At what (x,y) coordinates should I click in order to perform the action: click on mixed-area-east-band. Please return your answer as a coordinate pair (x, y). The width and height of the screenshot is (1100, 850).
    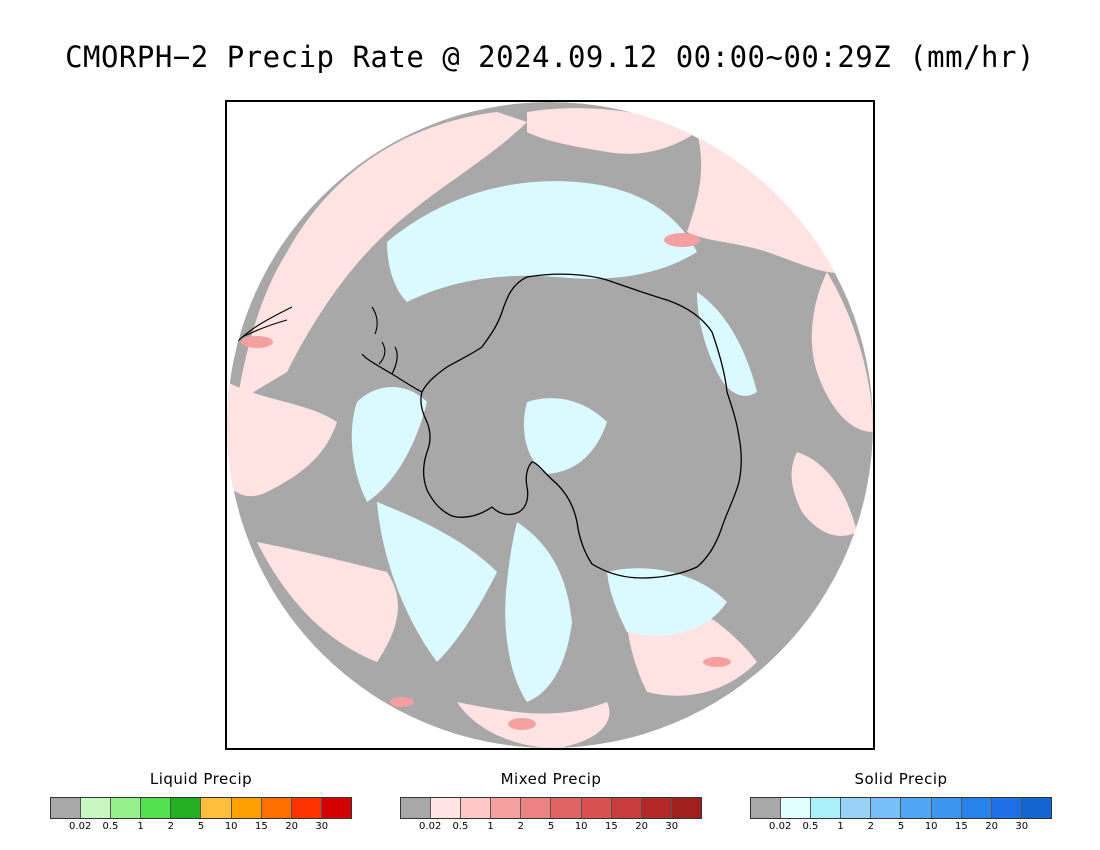
    Looking at the image, I should click on (824, 494).